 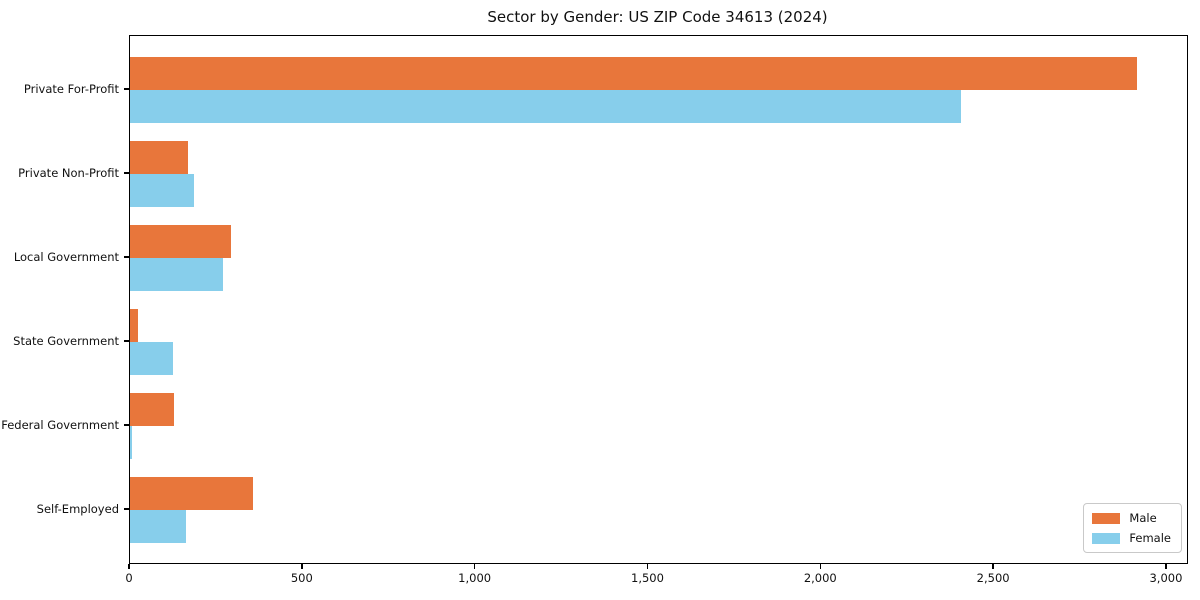 I want to click on x-tick-label-3-000: 3,000, so click(x=1166, y=578).